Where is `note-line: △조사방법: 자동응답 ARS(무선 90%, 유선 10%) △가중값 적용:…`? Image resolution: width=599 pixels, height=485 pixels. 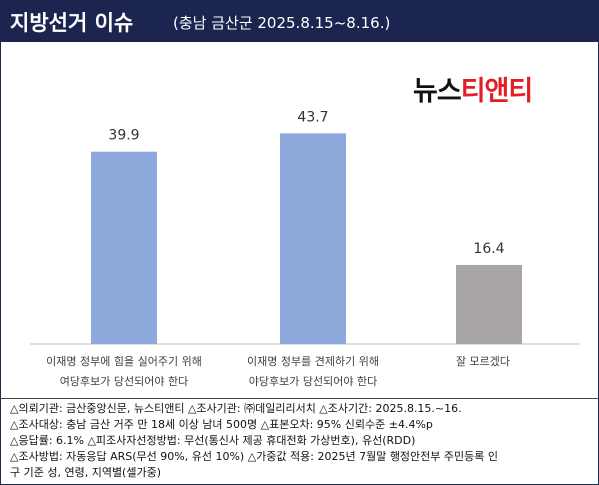 note-line: △조사방법: 자동응답 ARS(무선 90%, 유선 10%) △가중값 적용:… is located at coordinates (254, 456).